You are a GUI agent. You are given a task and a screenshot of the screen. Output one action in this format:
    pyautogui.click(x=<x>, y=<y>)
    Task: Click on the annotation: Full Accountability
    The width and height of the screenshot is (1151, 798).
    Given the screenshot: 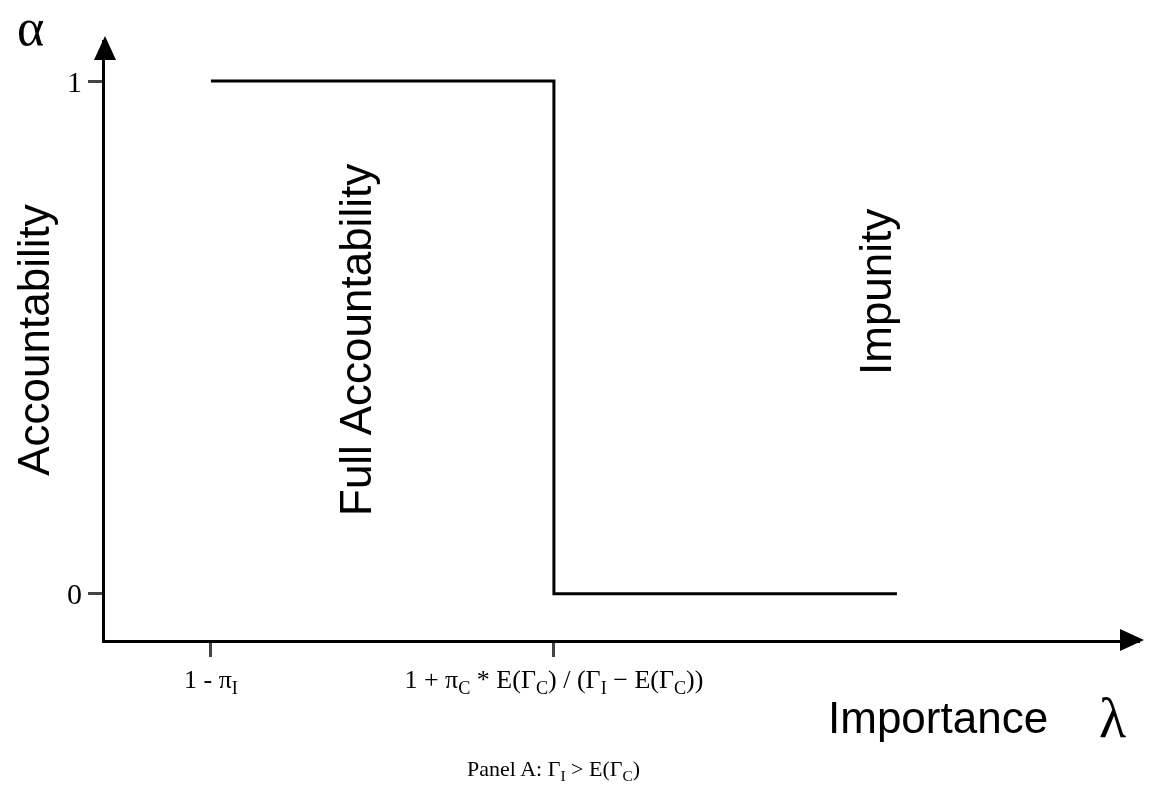 What is the action you would take?
    pyautogui.click(x=355, y=339)
    